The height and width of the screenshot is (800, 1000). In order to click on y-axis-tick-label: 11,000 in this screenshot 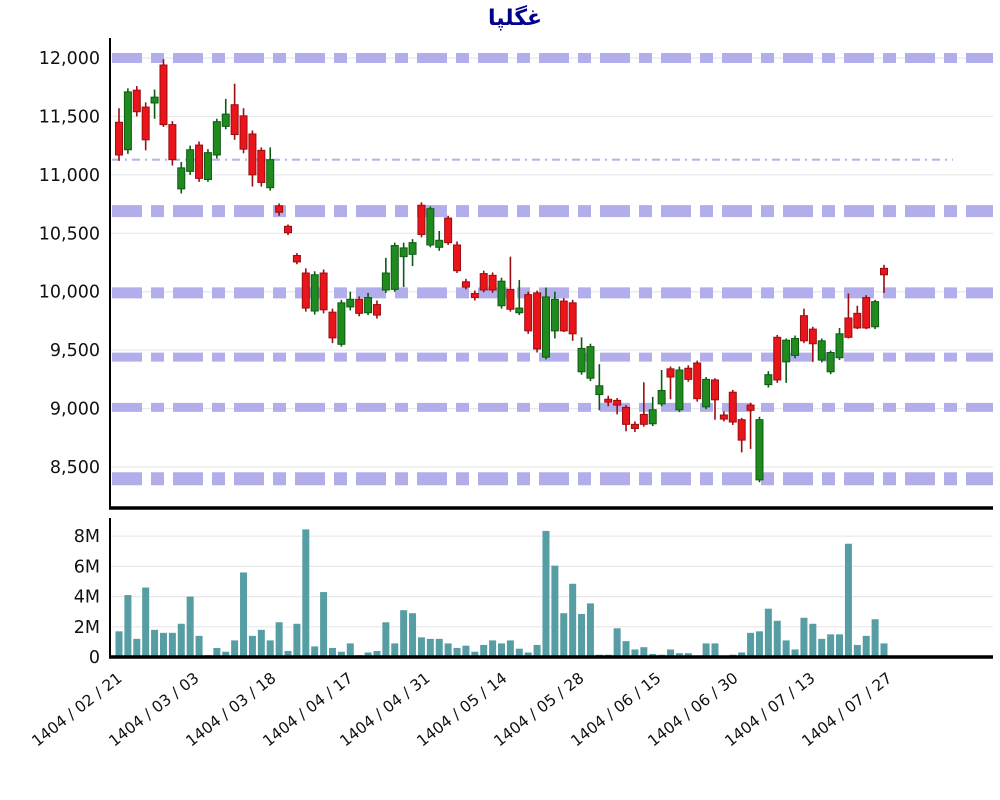, I will do `click(69, 176)`.